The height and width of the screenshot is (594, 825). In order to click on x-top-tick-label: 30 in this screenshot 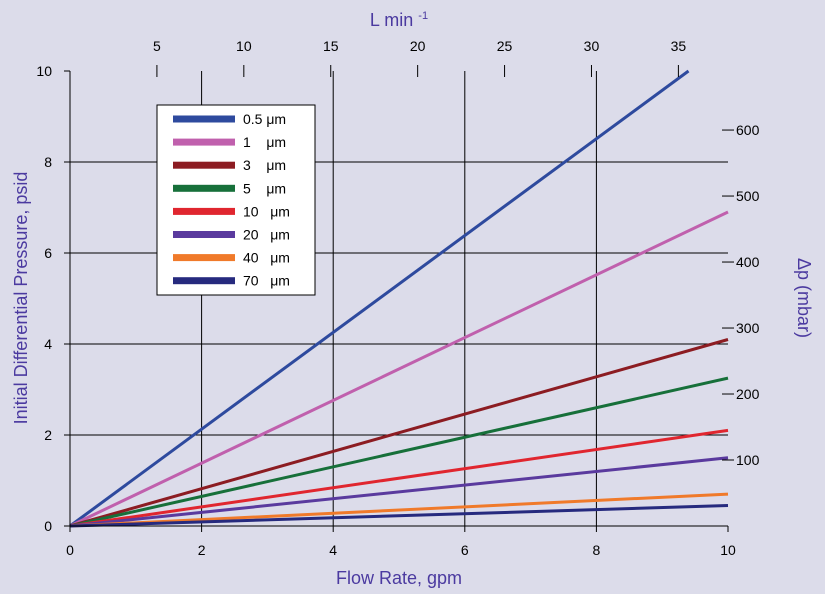, I will do `click(592, 46)`.